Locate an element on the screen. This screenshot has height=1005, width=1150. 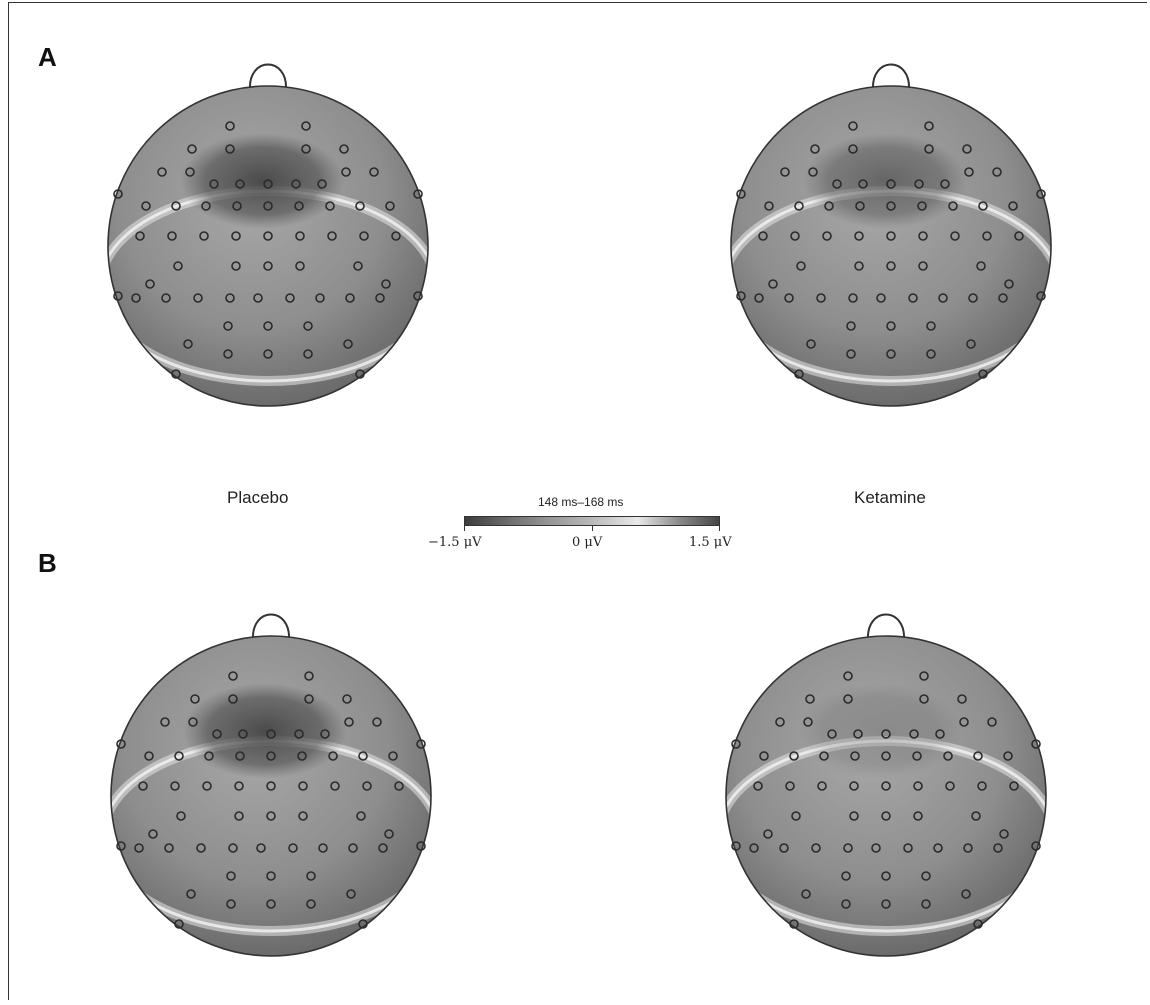
topomap-b-placebo is located at coordinates (271, 785).